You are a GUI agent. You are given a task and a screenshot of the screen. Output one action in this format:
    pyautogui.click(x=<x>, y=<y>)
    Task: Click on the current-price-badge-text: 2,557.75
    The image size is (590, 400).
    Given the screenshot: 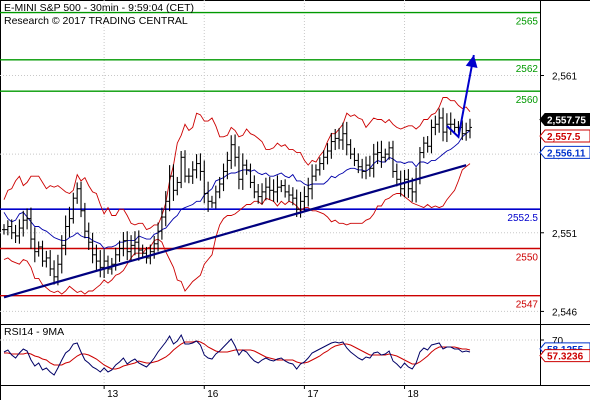 What is the action you would take?
    pyautogui.click(x=566, y=121)
    